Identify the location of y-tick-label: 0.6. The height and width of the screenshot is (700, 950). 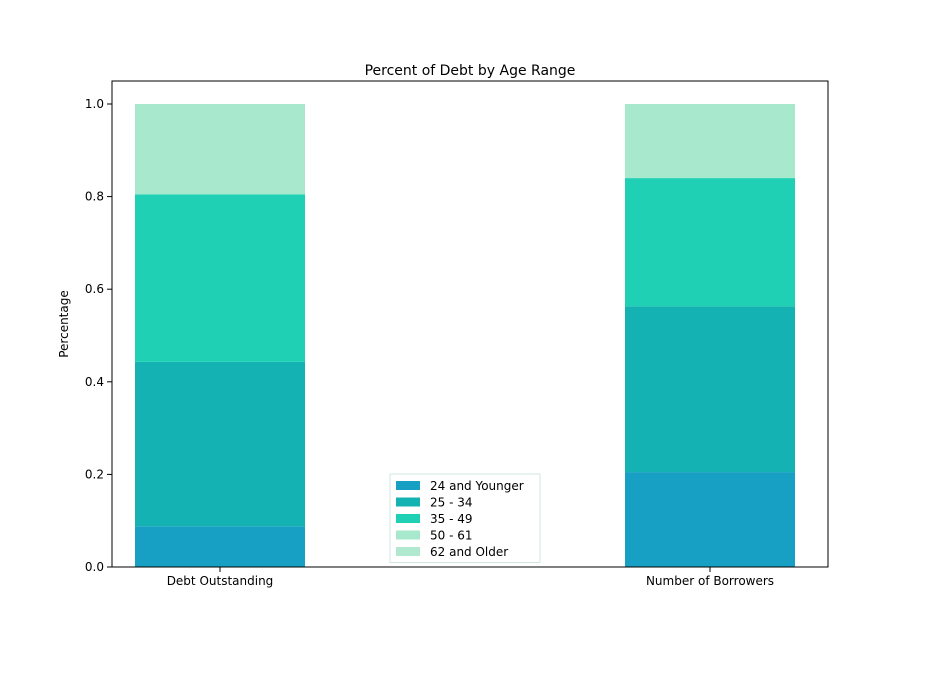
(94, 289).